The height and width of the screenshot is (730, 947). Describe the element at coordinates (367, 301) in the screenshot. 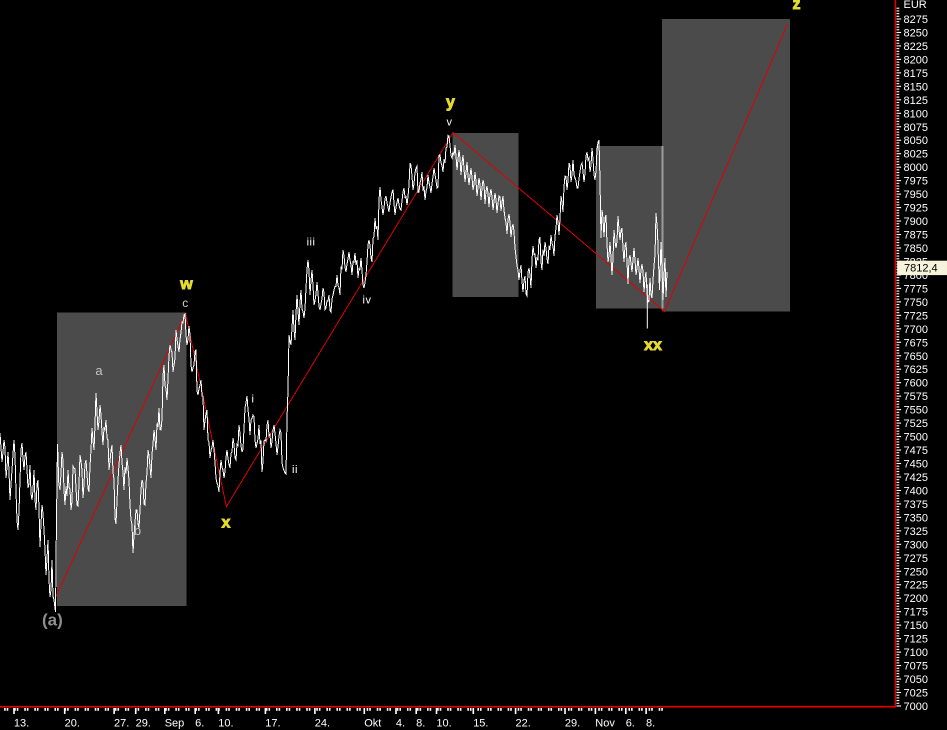

I see `svg-text: iv` at that location.